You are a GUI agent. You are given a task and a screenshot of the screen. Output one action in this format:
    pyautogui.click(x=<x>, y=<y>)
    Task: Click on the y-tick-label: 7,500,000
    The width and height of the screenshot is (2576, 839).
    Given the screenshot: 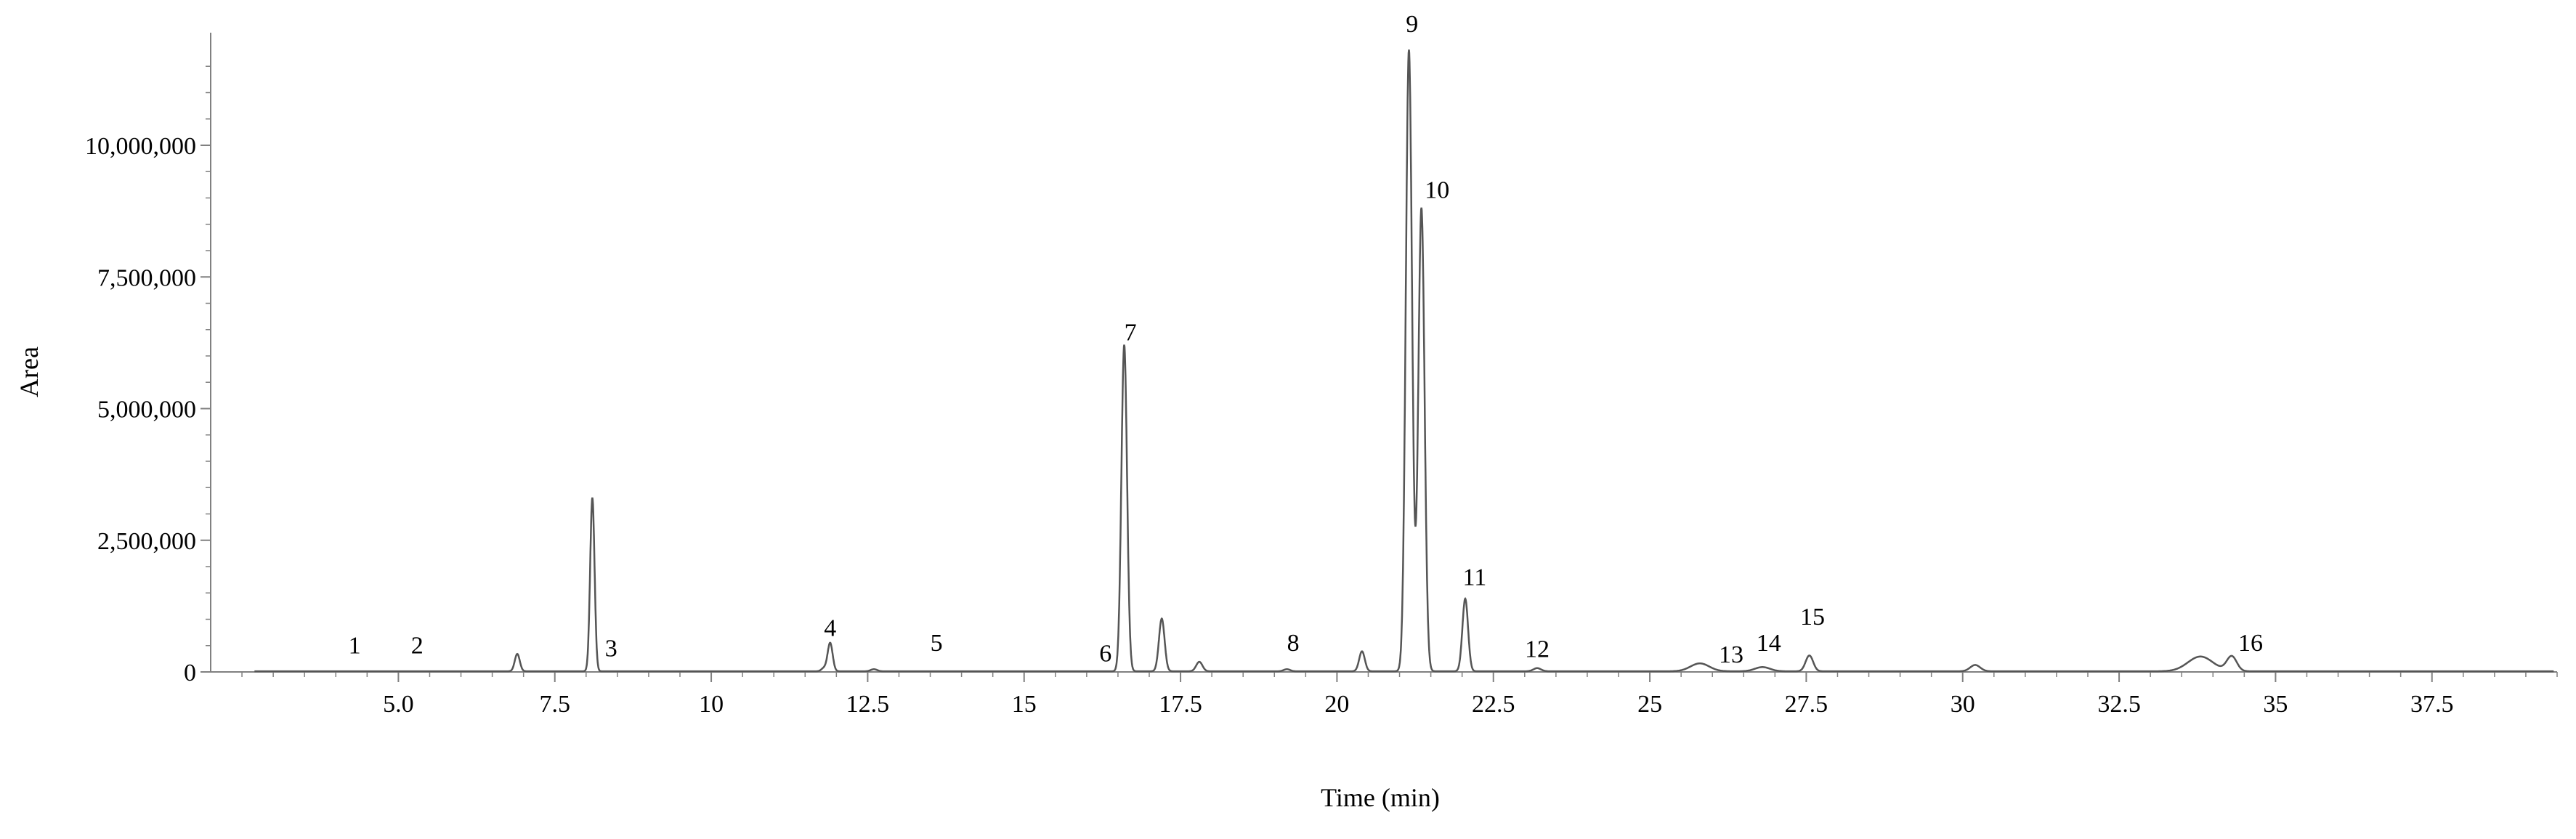 What is the action you would take?
    pyautogui.click(x=146, y=277)
    